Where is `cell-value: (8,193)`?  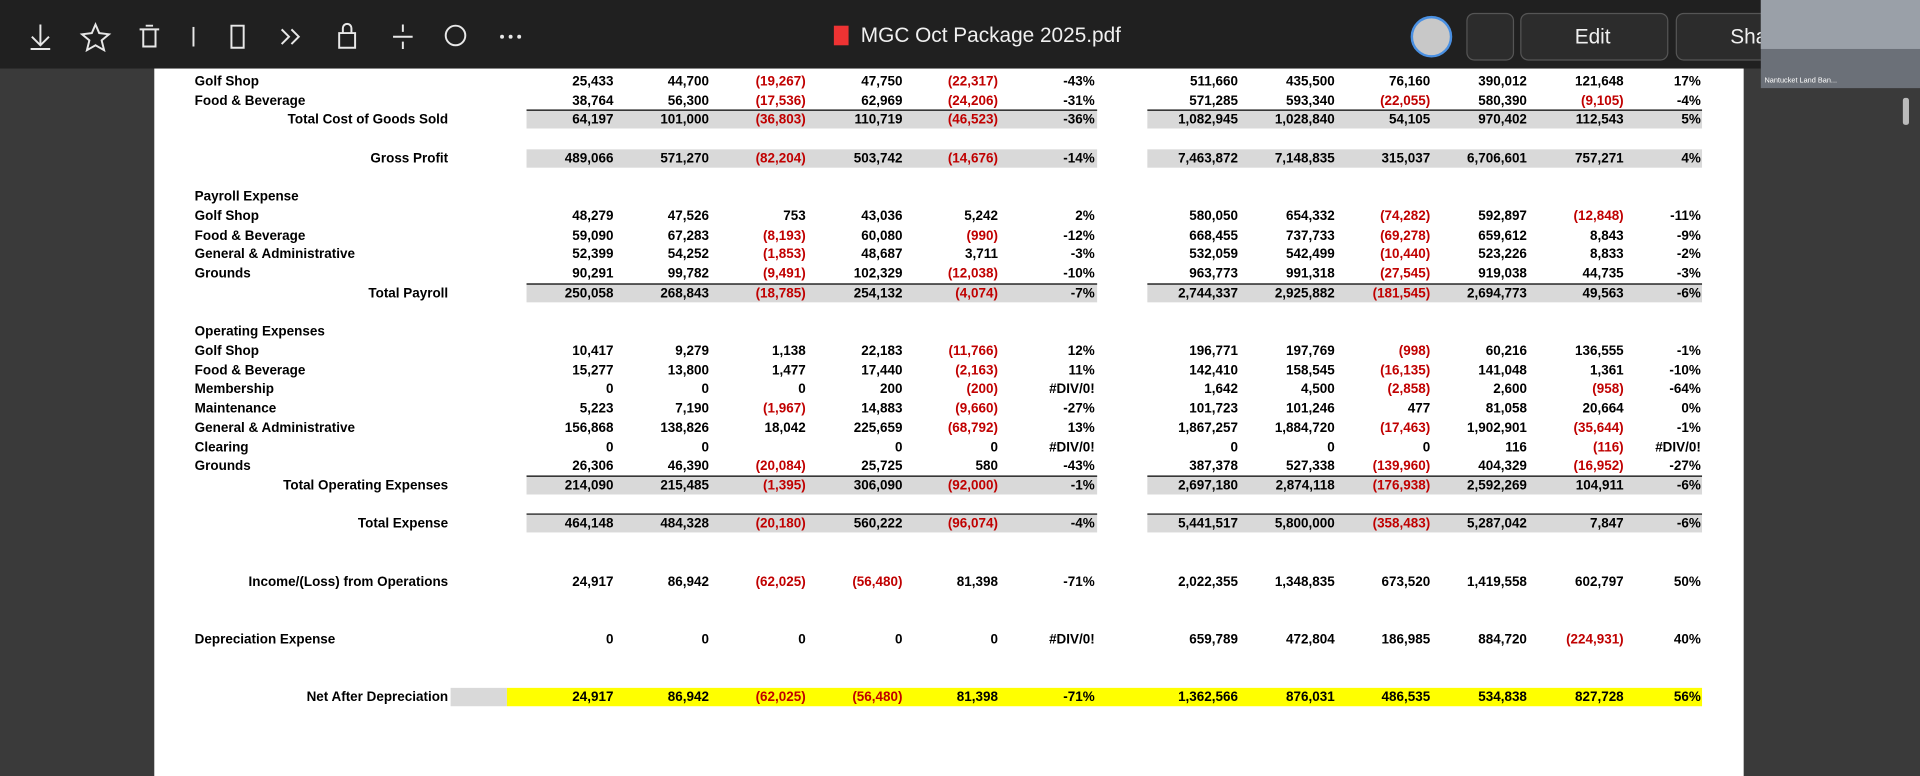 cell-value: (8,193) is located at coordinates (784, 235).